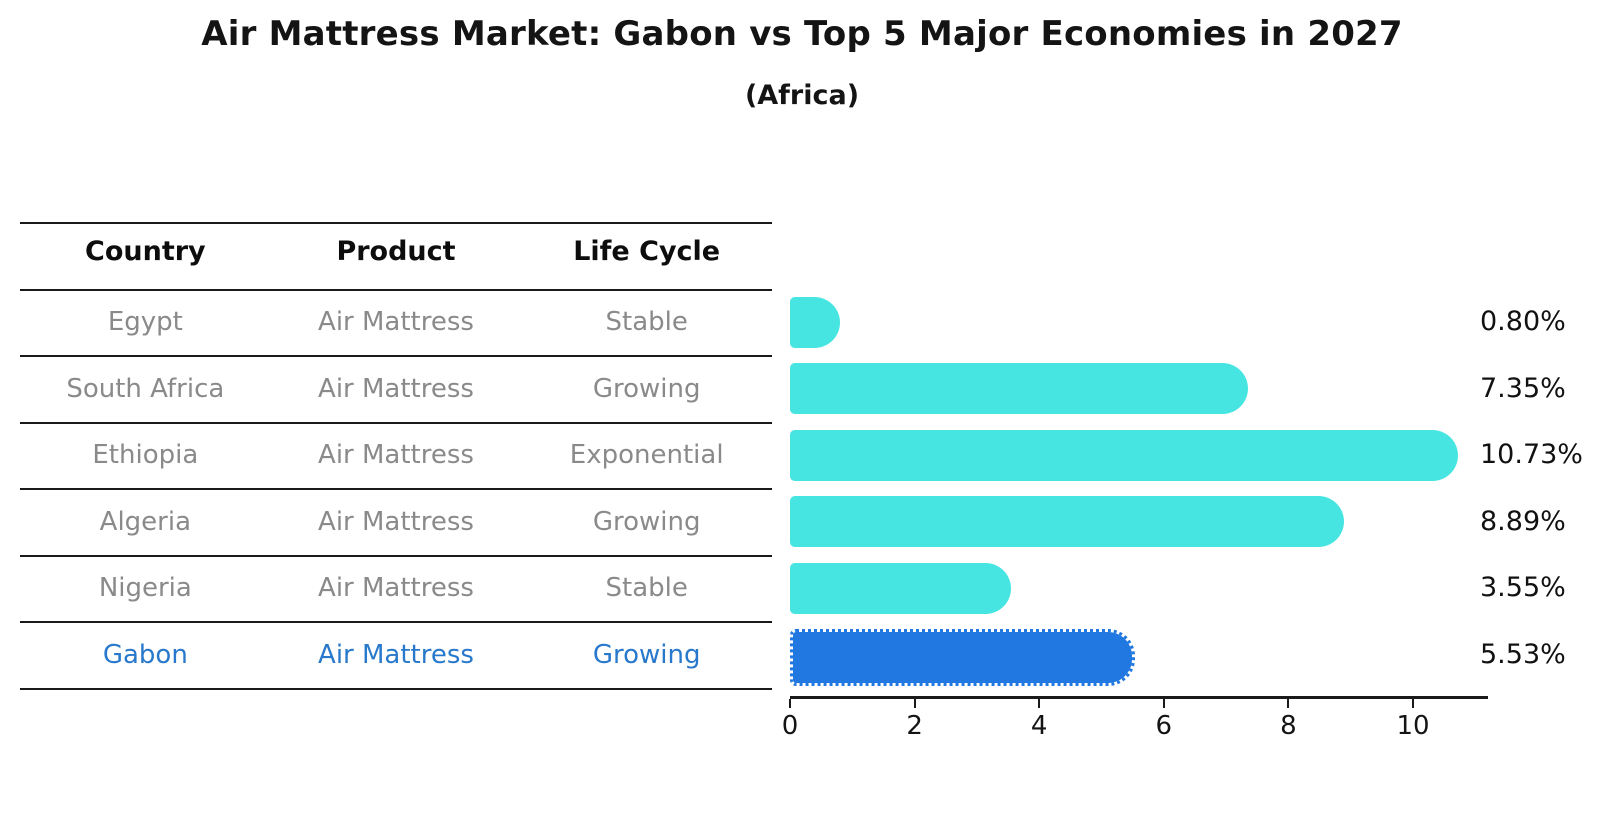 The height and width of the screenshot is (823, 1604). Describe the element at coordinates (145, 588) in the screenshot. I see `cell-country: Nigeria` at that location.